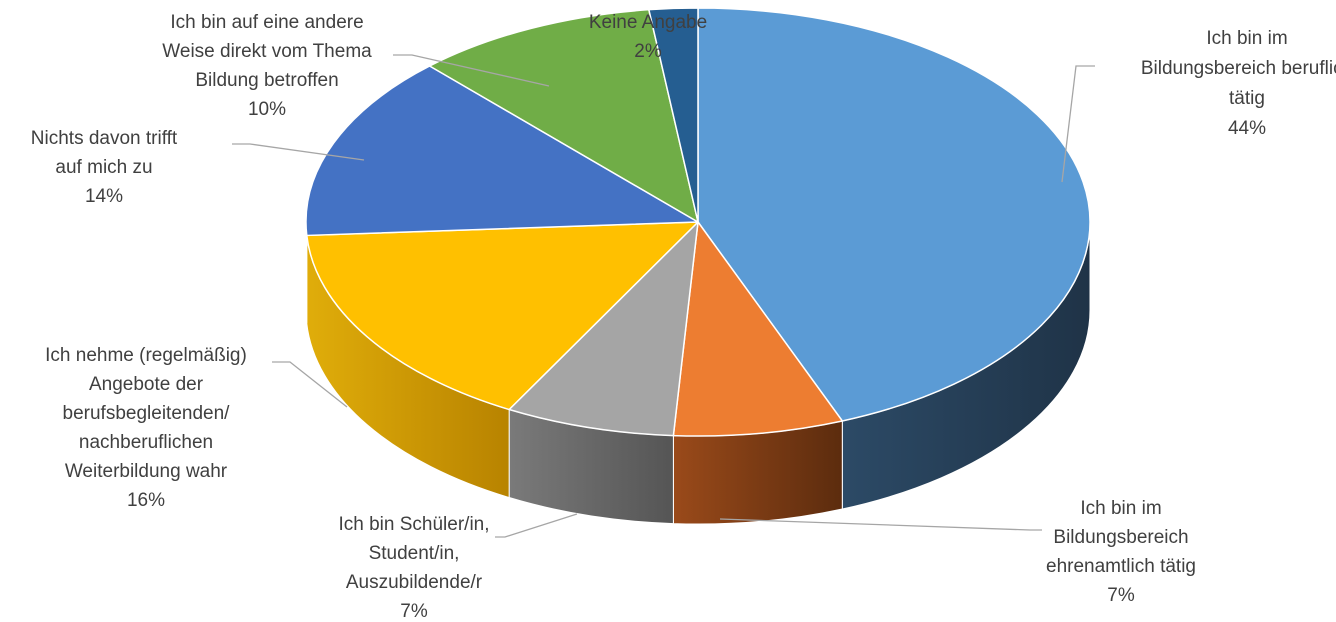  Describe the element at coordinates (414, 553) in the screenshot. I see `slice-label-2: Student/in,` at that location.